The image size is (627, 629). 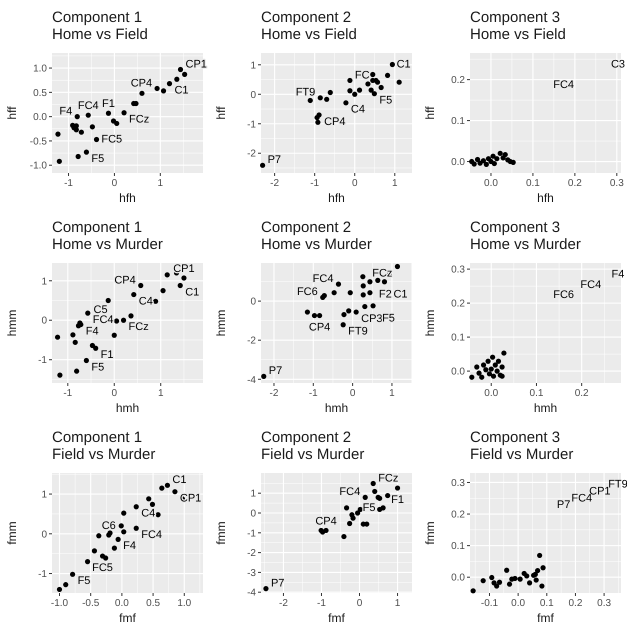 I want to click on y-tick-label: -1, so click(x=43, y=360).